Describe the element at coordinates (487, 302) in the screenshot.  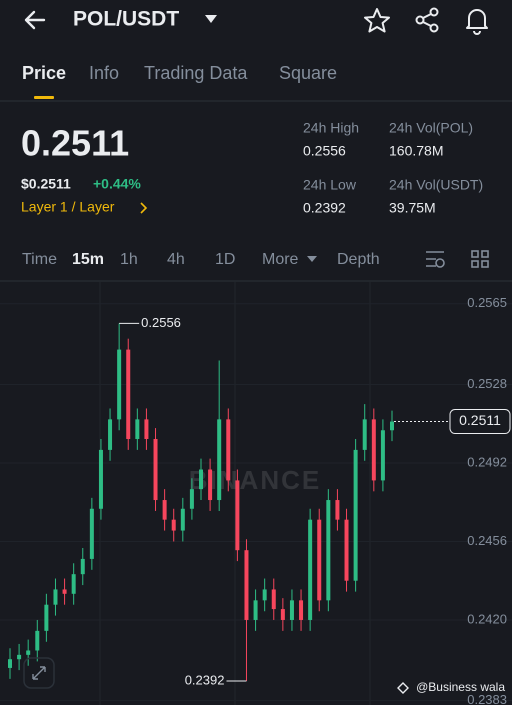
I see `y-tick-label: 0.2565` at that location.